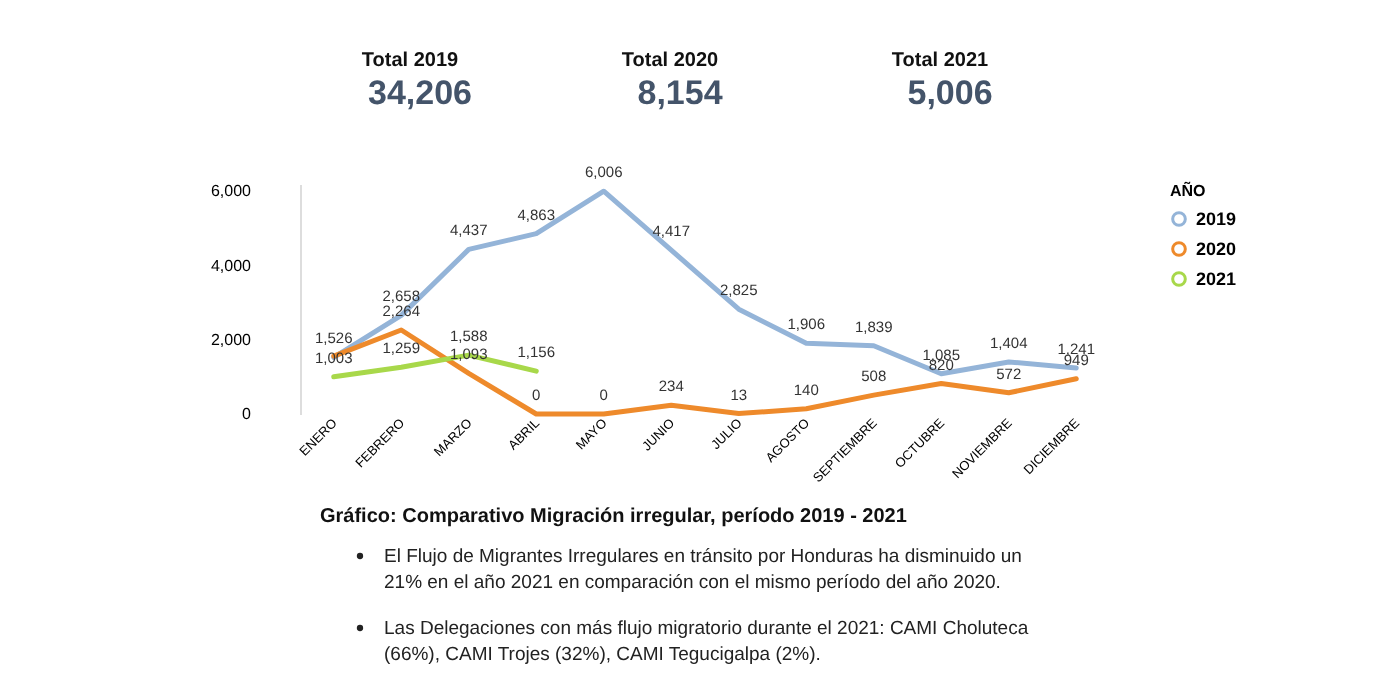  What do you see at coordinates (231, 339) in the screenshot?
I see `y-tick-label: 2,000` at bounding box center [231, 339].